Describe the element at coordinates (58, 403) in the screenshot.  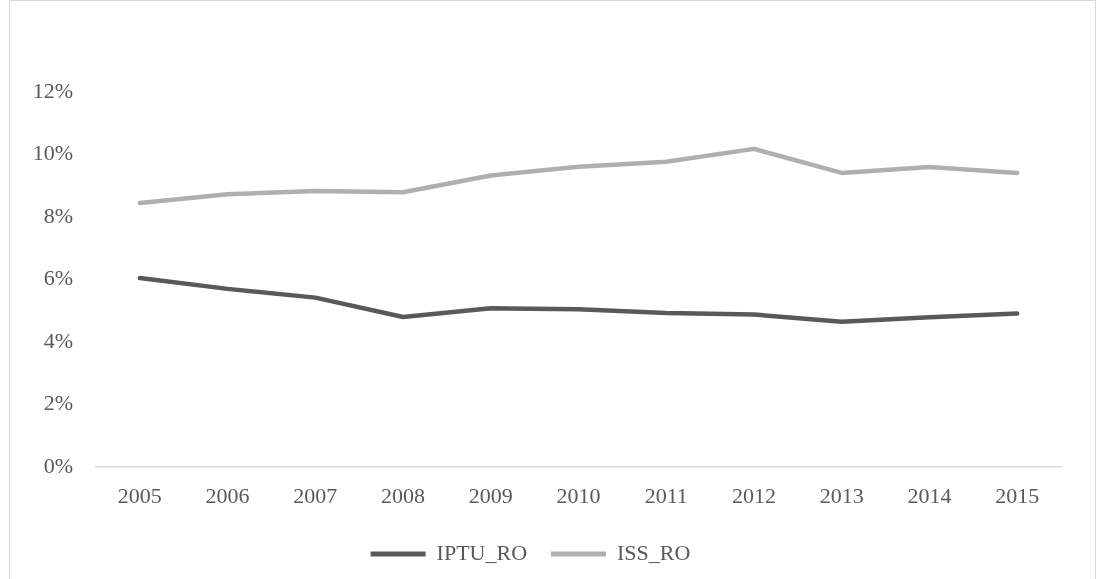
I see `y-tick-label: 2%` at that location.